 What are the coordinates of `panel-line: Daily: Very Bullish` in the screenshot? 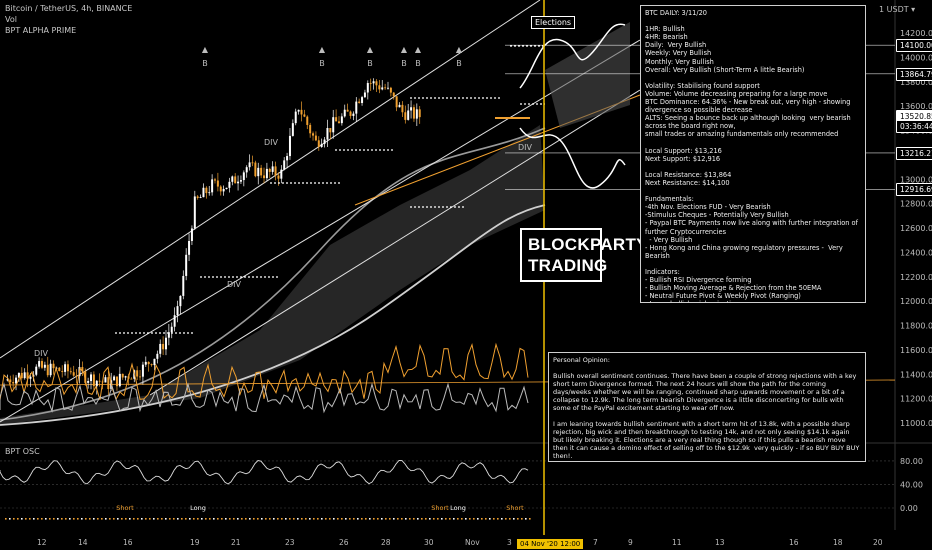 It's located at (676, 45).